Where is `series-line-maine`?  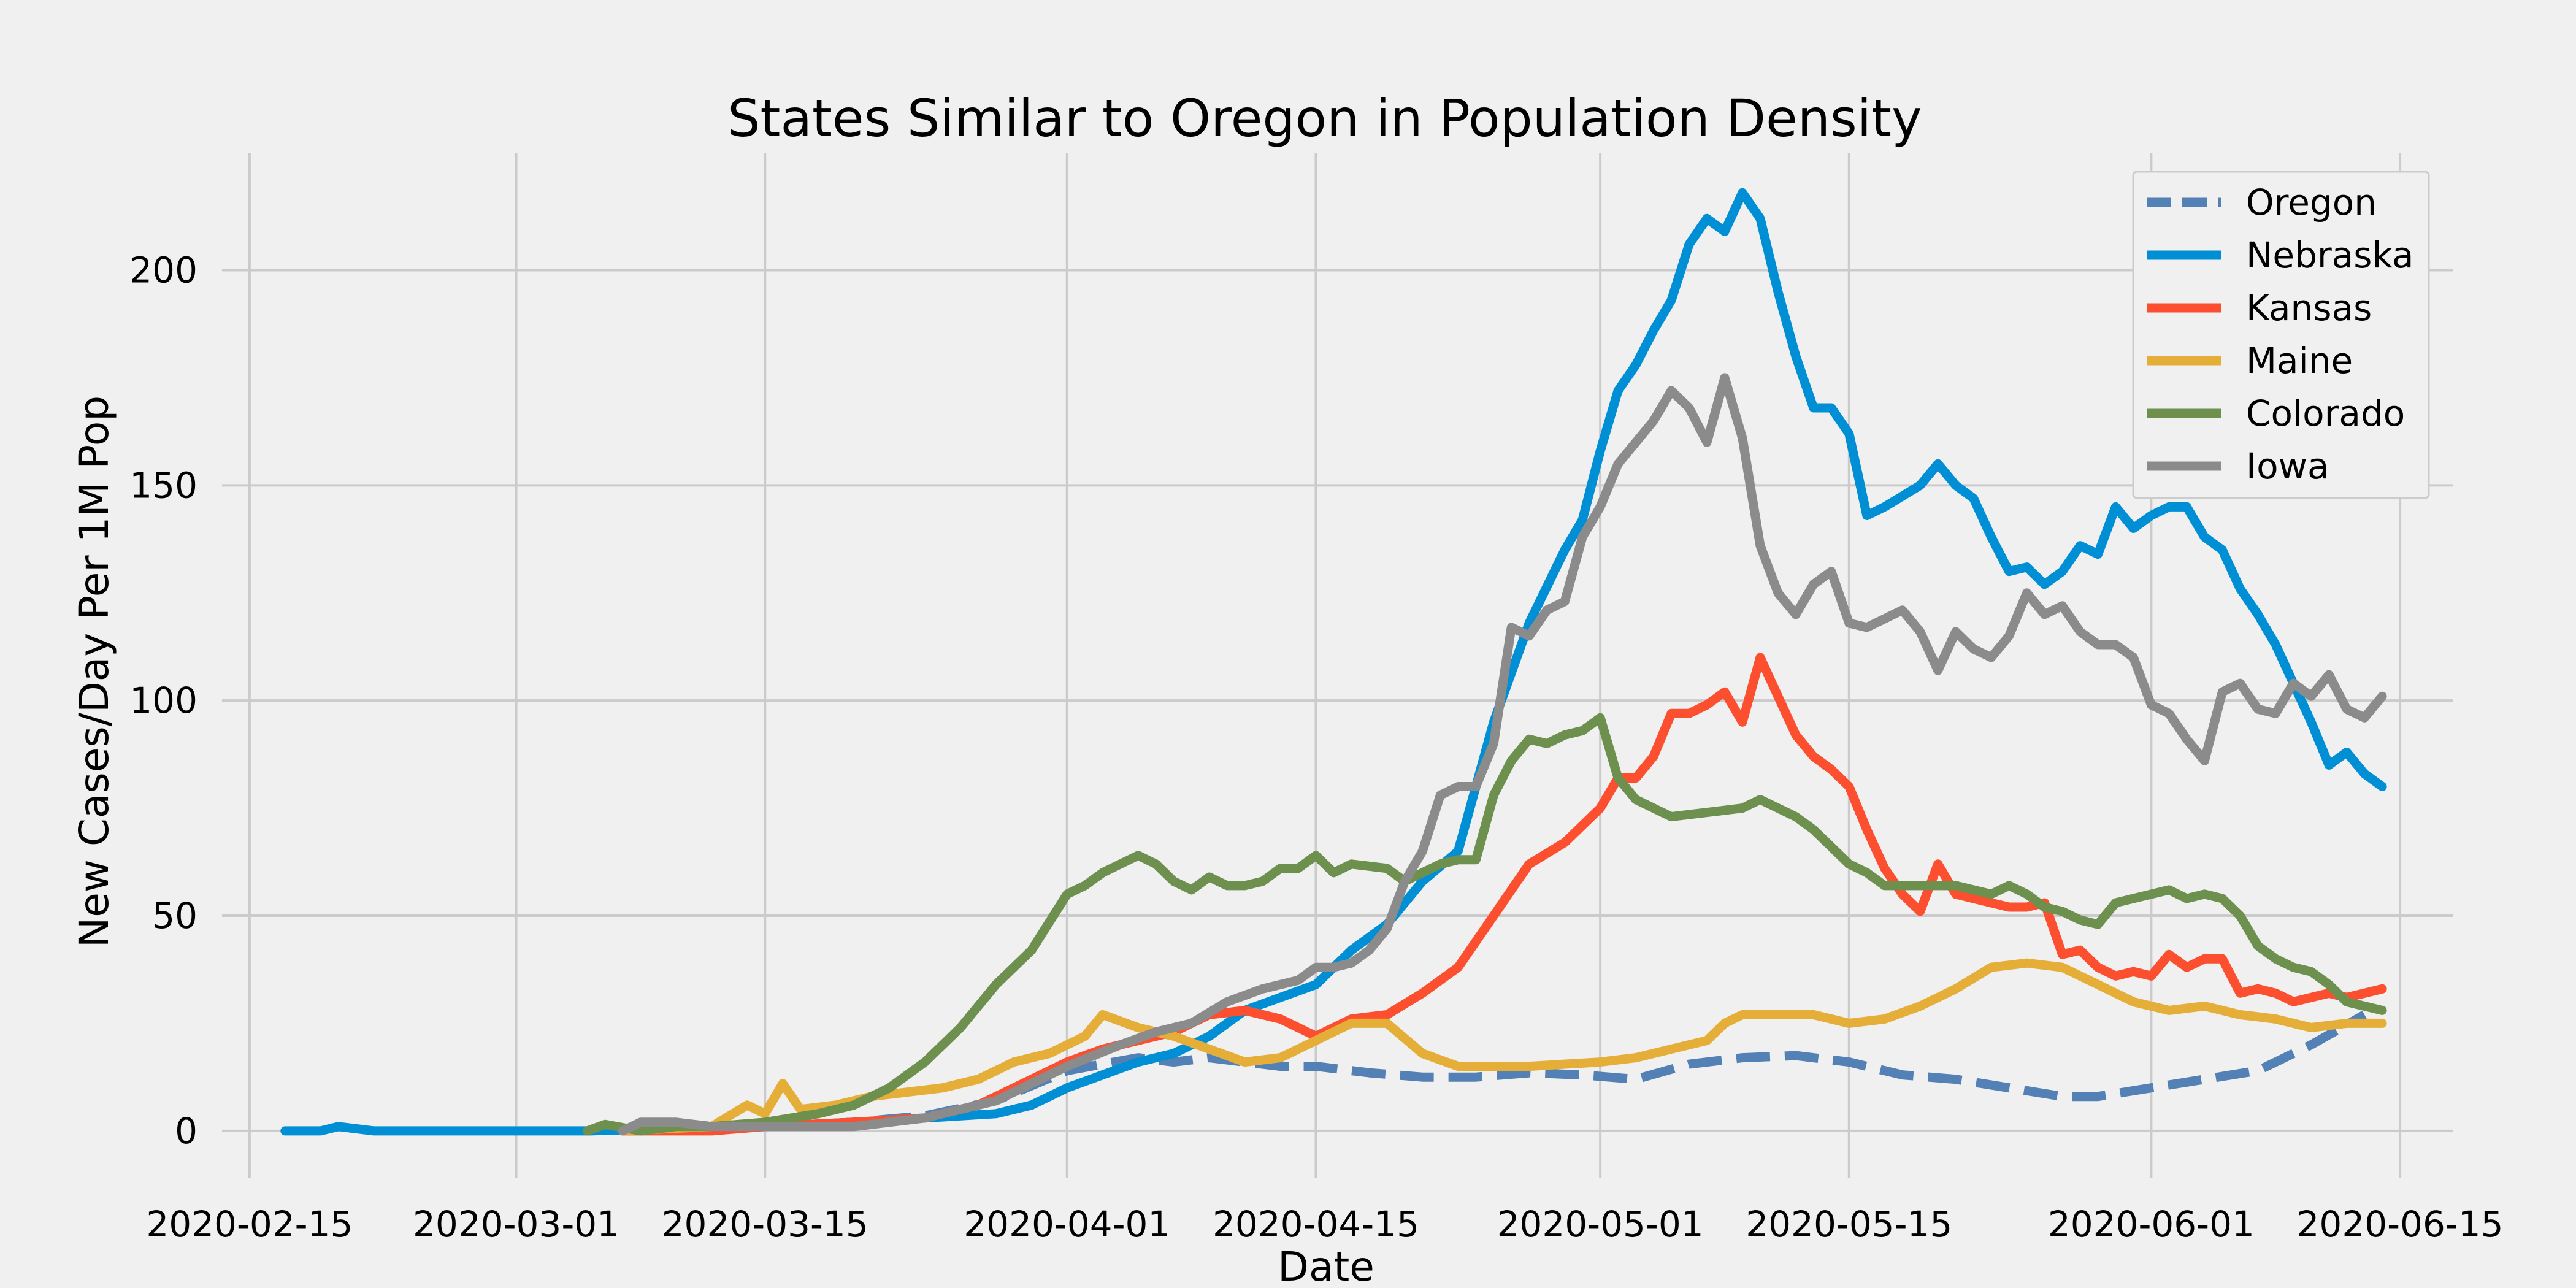 series-line-maine is located at coordinates (1502, 1047).